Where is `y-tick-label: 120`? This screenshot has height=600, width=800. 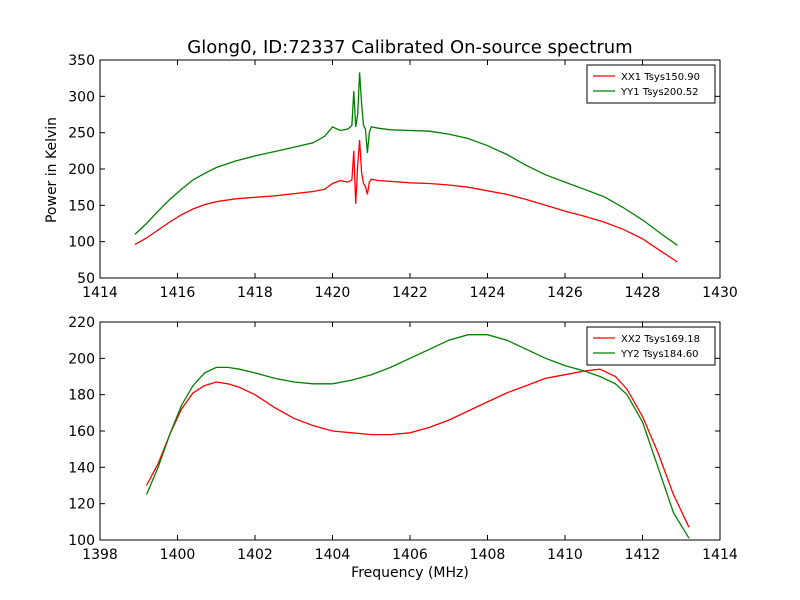
y-tick-label: 120 is located at coordinates (81, 505).